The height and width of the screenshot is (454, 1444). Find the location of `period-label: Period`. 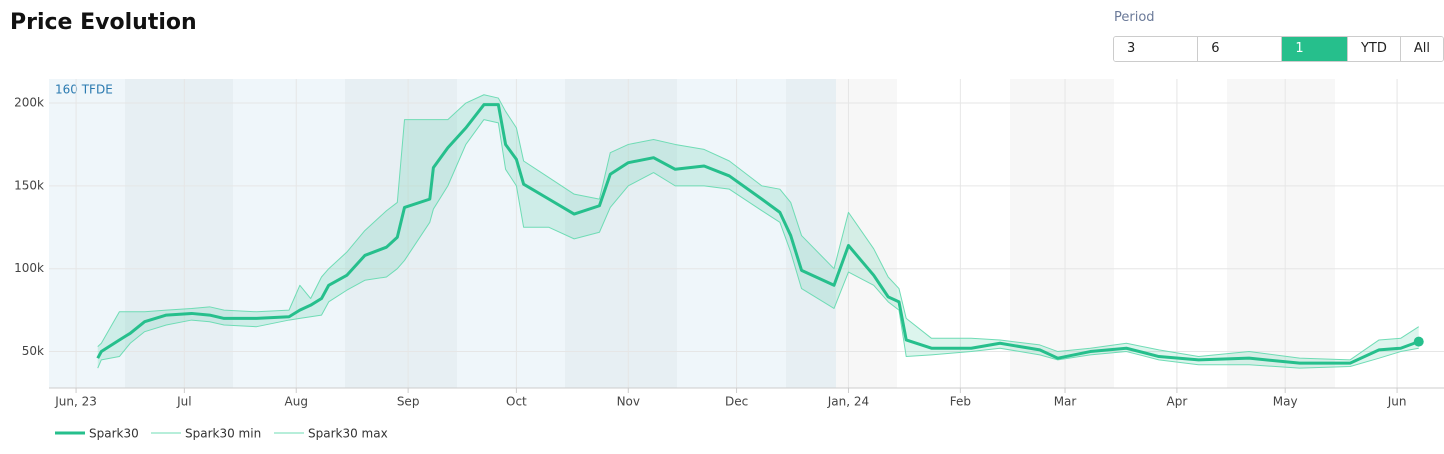

period-label: Period is located at coordinates (1134, 17).